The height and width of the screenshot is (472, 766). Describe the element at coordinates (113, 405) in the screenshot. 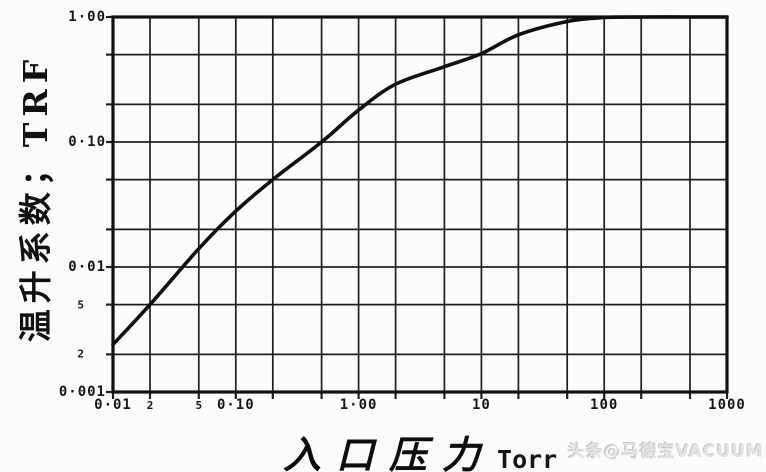

I see `x-tick-label: 0·01` at that location.